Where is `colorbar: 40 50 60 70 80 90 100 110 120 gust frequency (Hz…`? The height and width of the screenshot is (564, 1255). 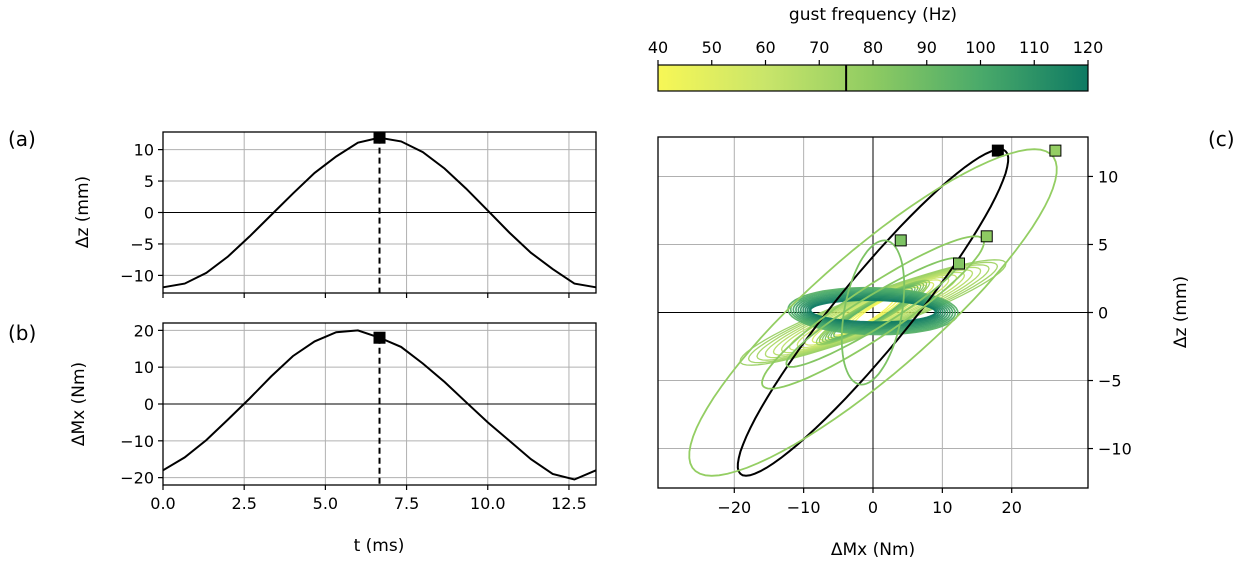 colorbar: 40 50 60 70 80 90 100 110 120 gust frequency (Hz… is located at coordinates (875, 48).